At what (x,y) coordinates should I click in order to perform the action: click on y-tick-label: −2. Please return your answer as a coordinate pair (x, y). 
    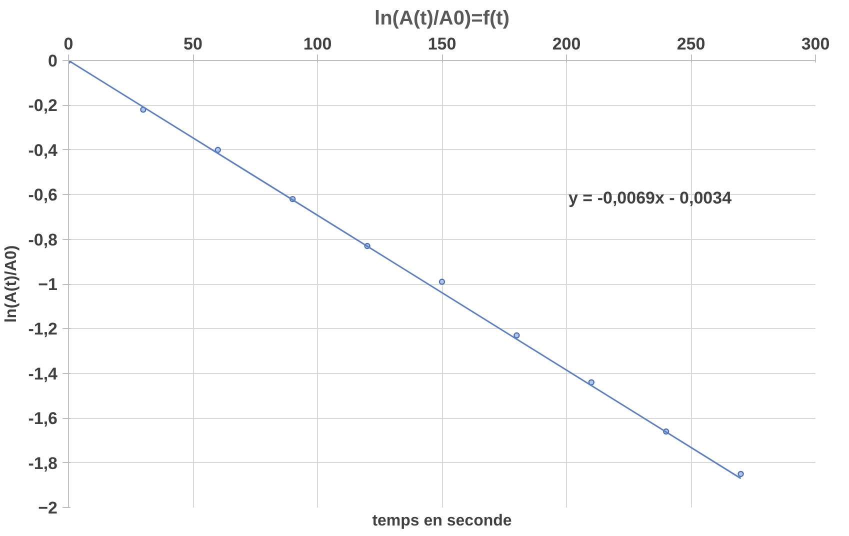
    Looking at the image, I should click on (48, 508).